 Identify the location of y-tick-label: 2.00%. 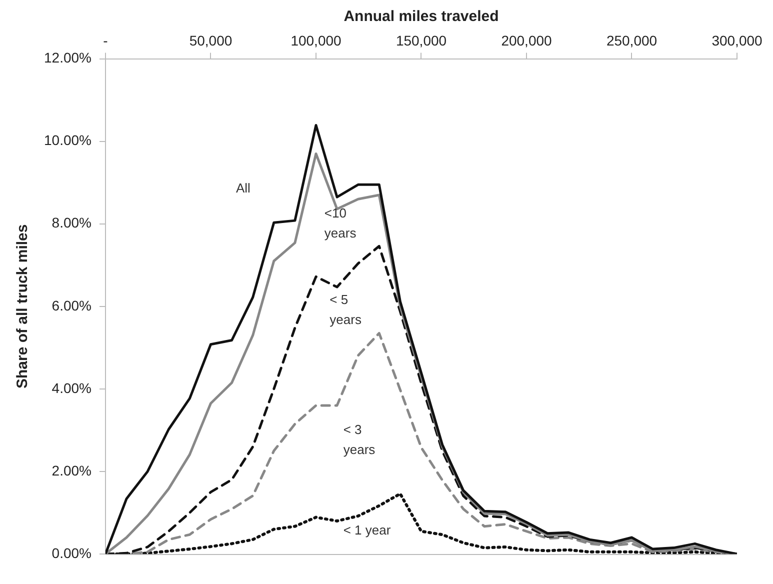
(72, 470).